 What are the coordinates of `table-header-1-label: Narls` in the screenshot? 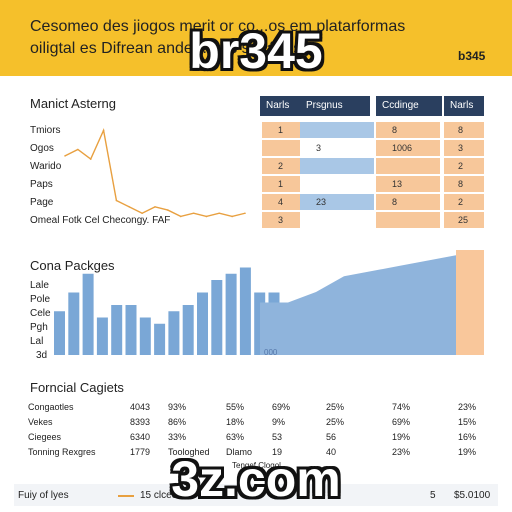 It's located at (278, 105).